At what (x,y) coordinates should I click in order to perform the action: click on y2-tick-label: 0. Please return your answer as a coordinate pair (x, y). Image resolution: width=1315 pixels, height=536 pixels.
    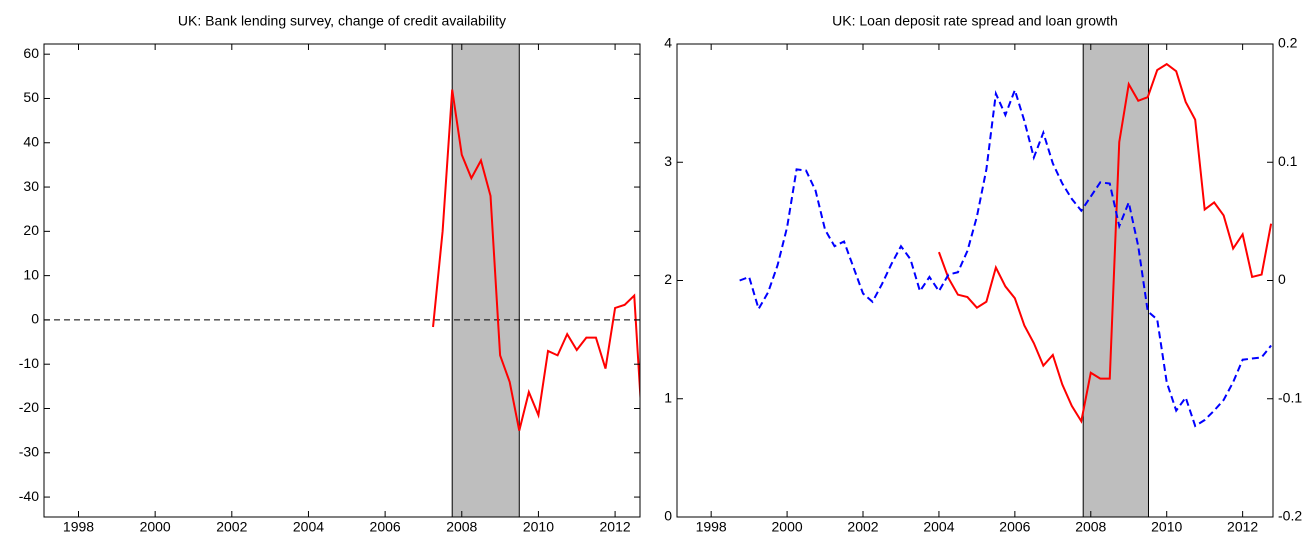
    Looking at the image, I should click on (1282, 279).